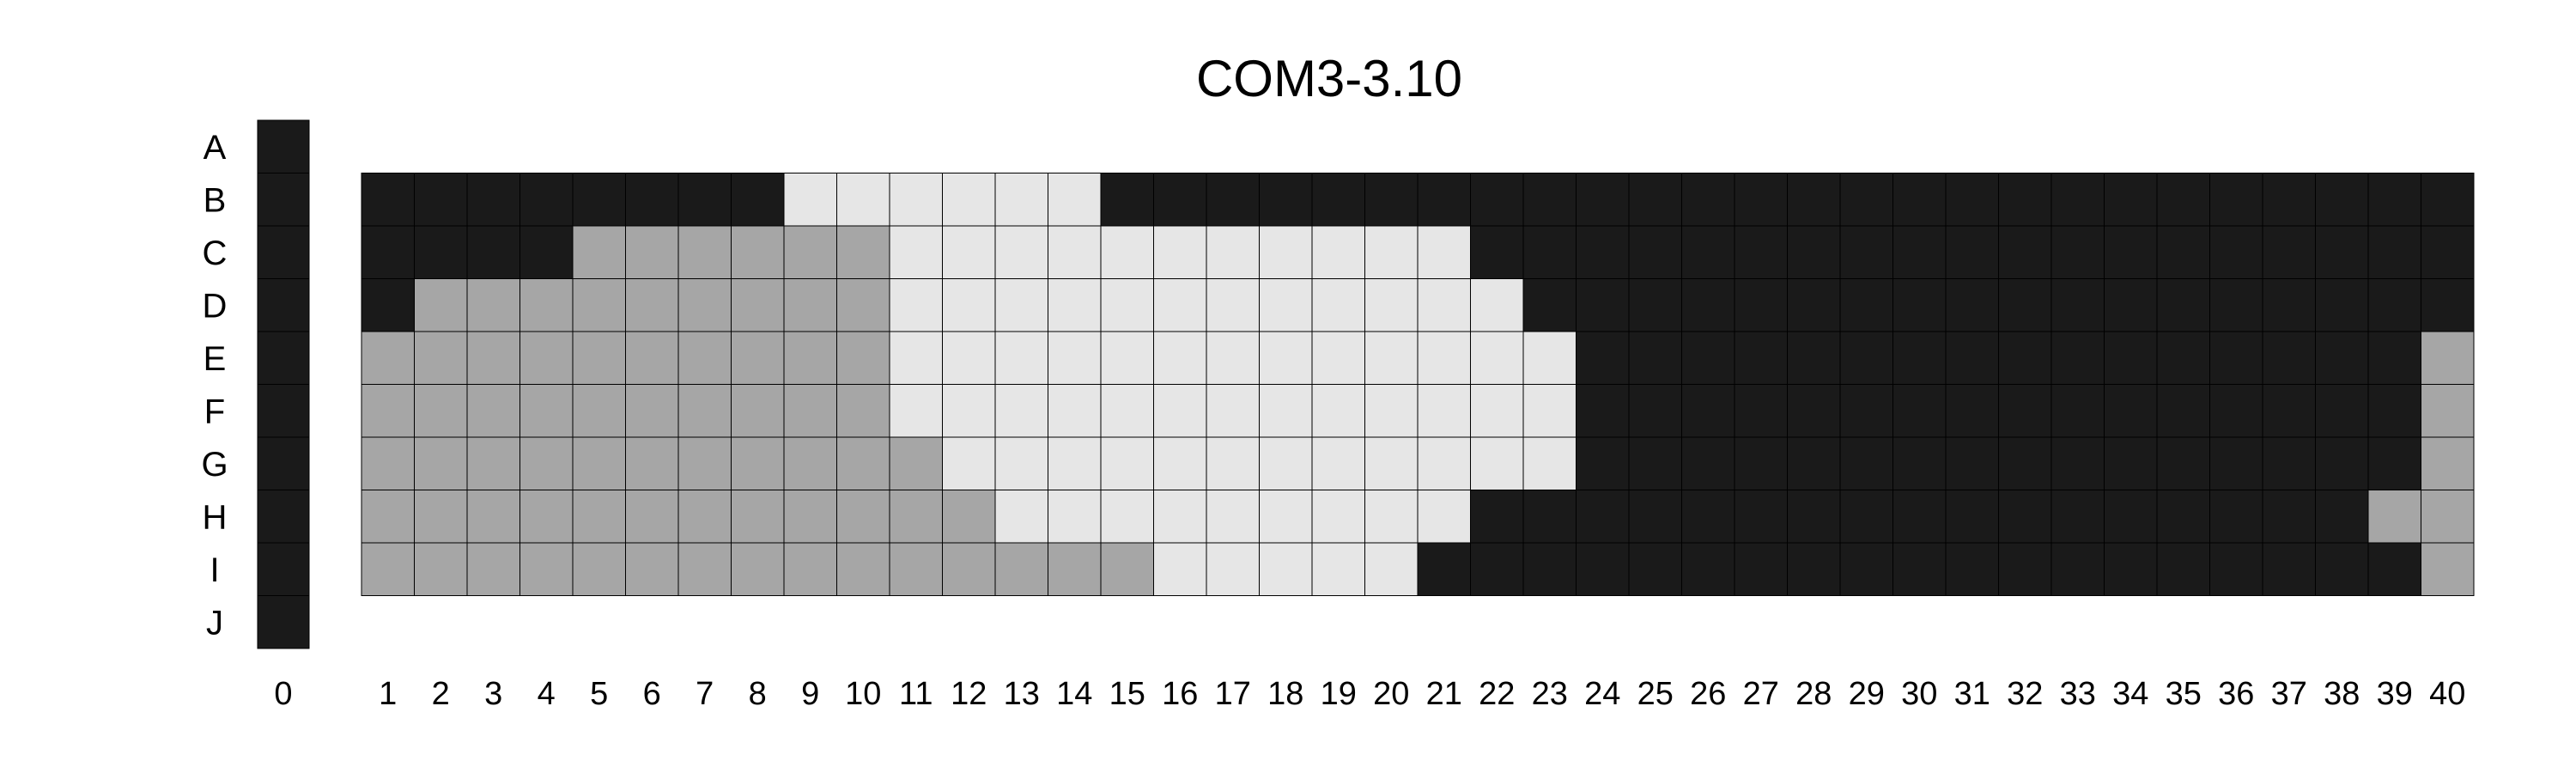 The image size is (2576, 773). What do you see at coordinates (758, 694) in the screenshot?
I see `column-label: 8` at bounding box center [758, 694].